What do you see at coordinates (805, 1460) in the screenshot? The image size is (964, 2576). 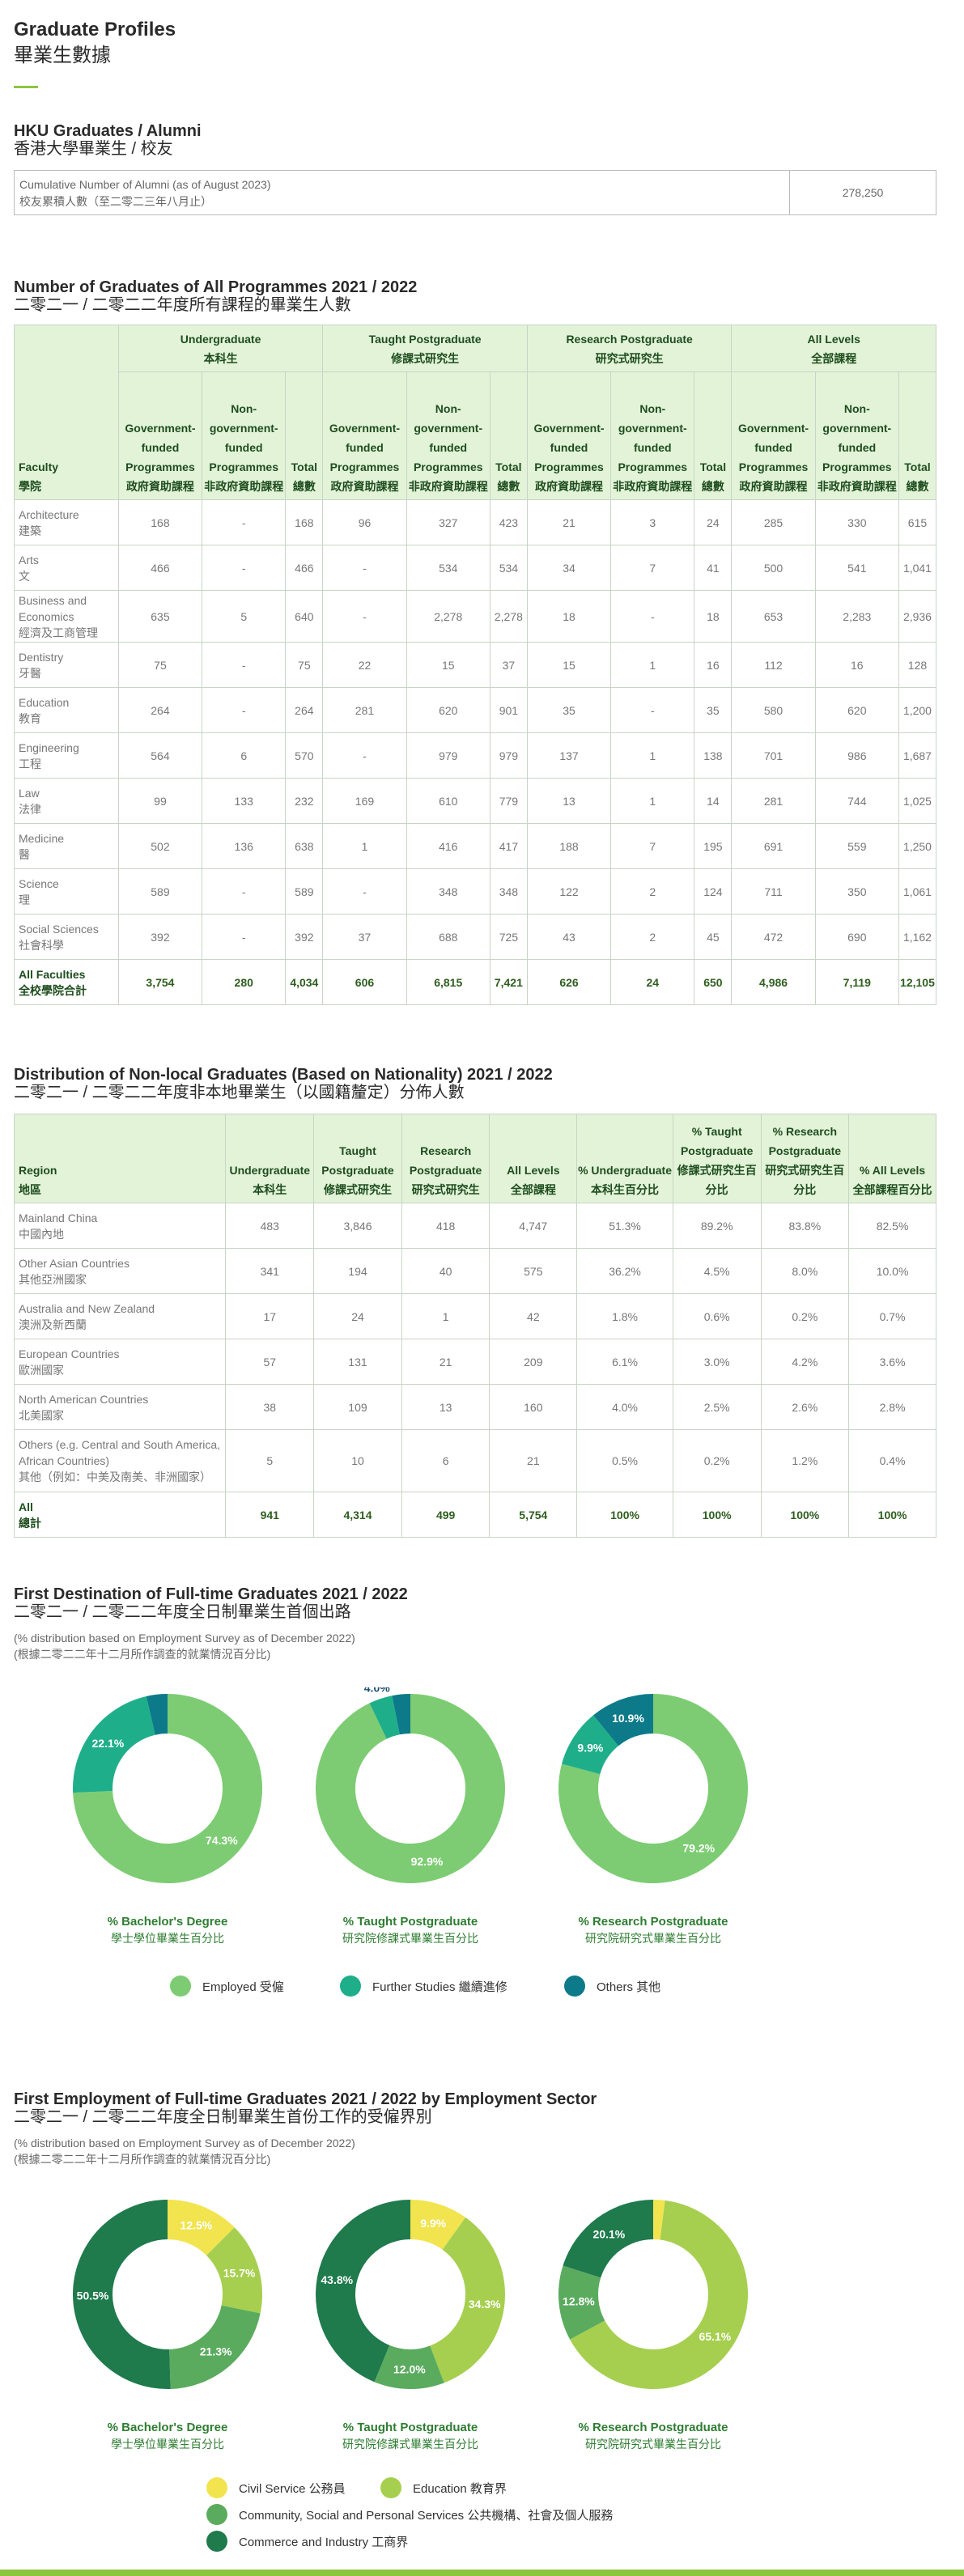 I see `table-cell: 1.2%` at bounding box center [805, 1460].